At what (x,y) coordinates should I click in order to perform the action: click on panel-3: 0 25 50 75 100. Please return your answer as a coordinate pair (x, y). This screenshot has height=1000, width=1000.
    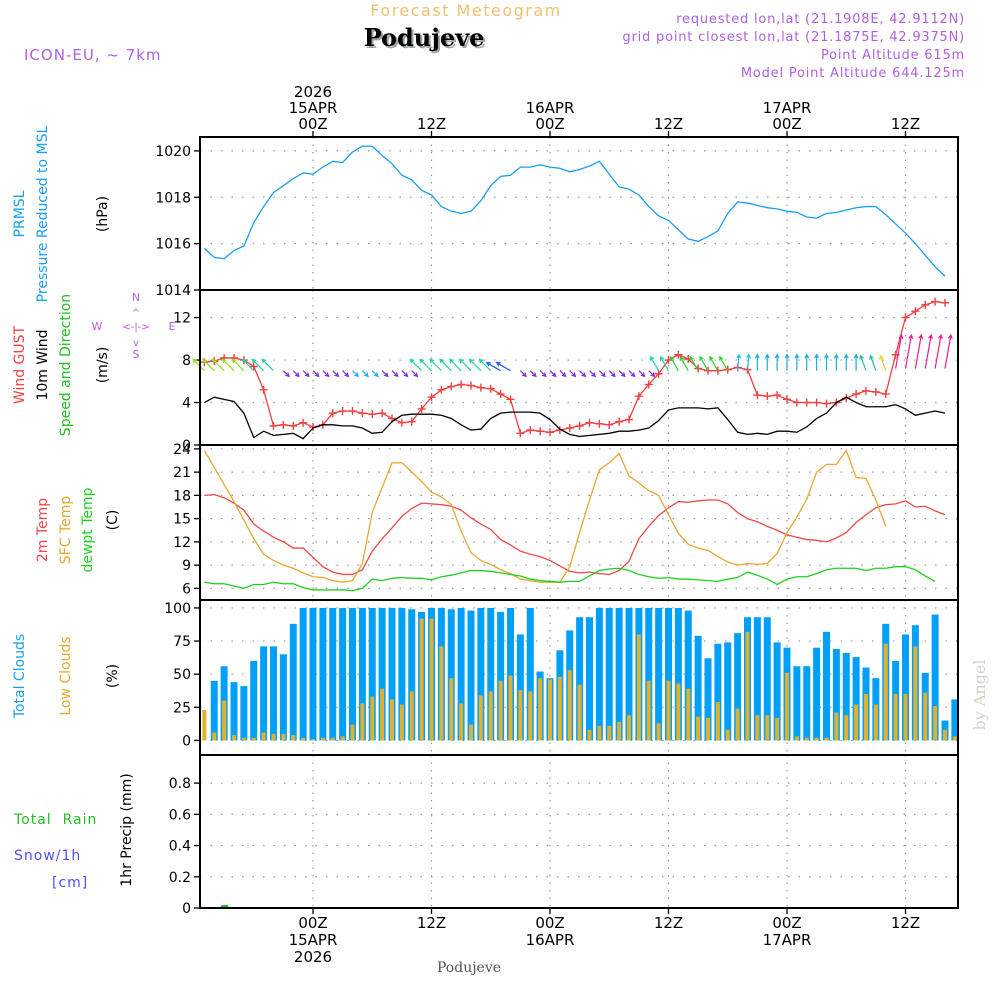
    Looking at the image, I should click on (561, 677).